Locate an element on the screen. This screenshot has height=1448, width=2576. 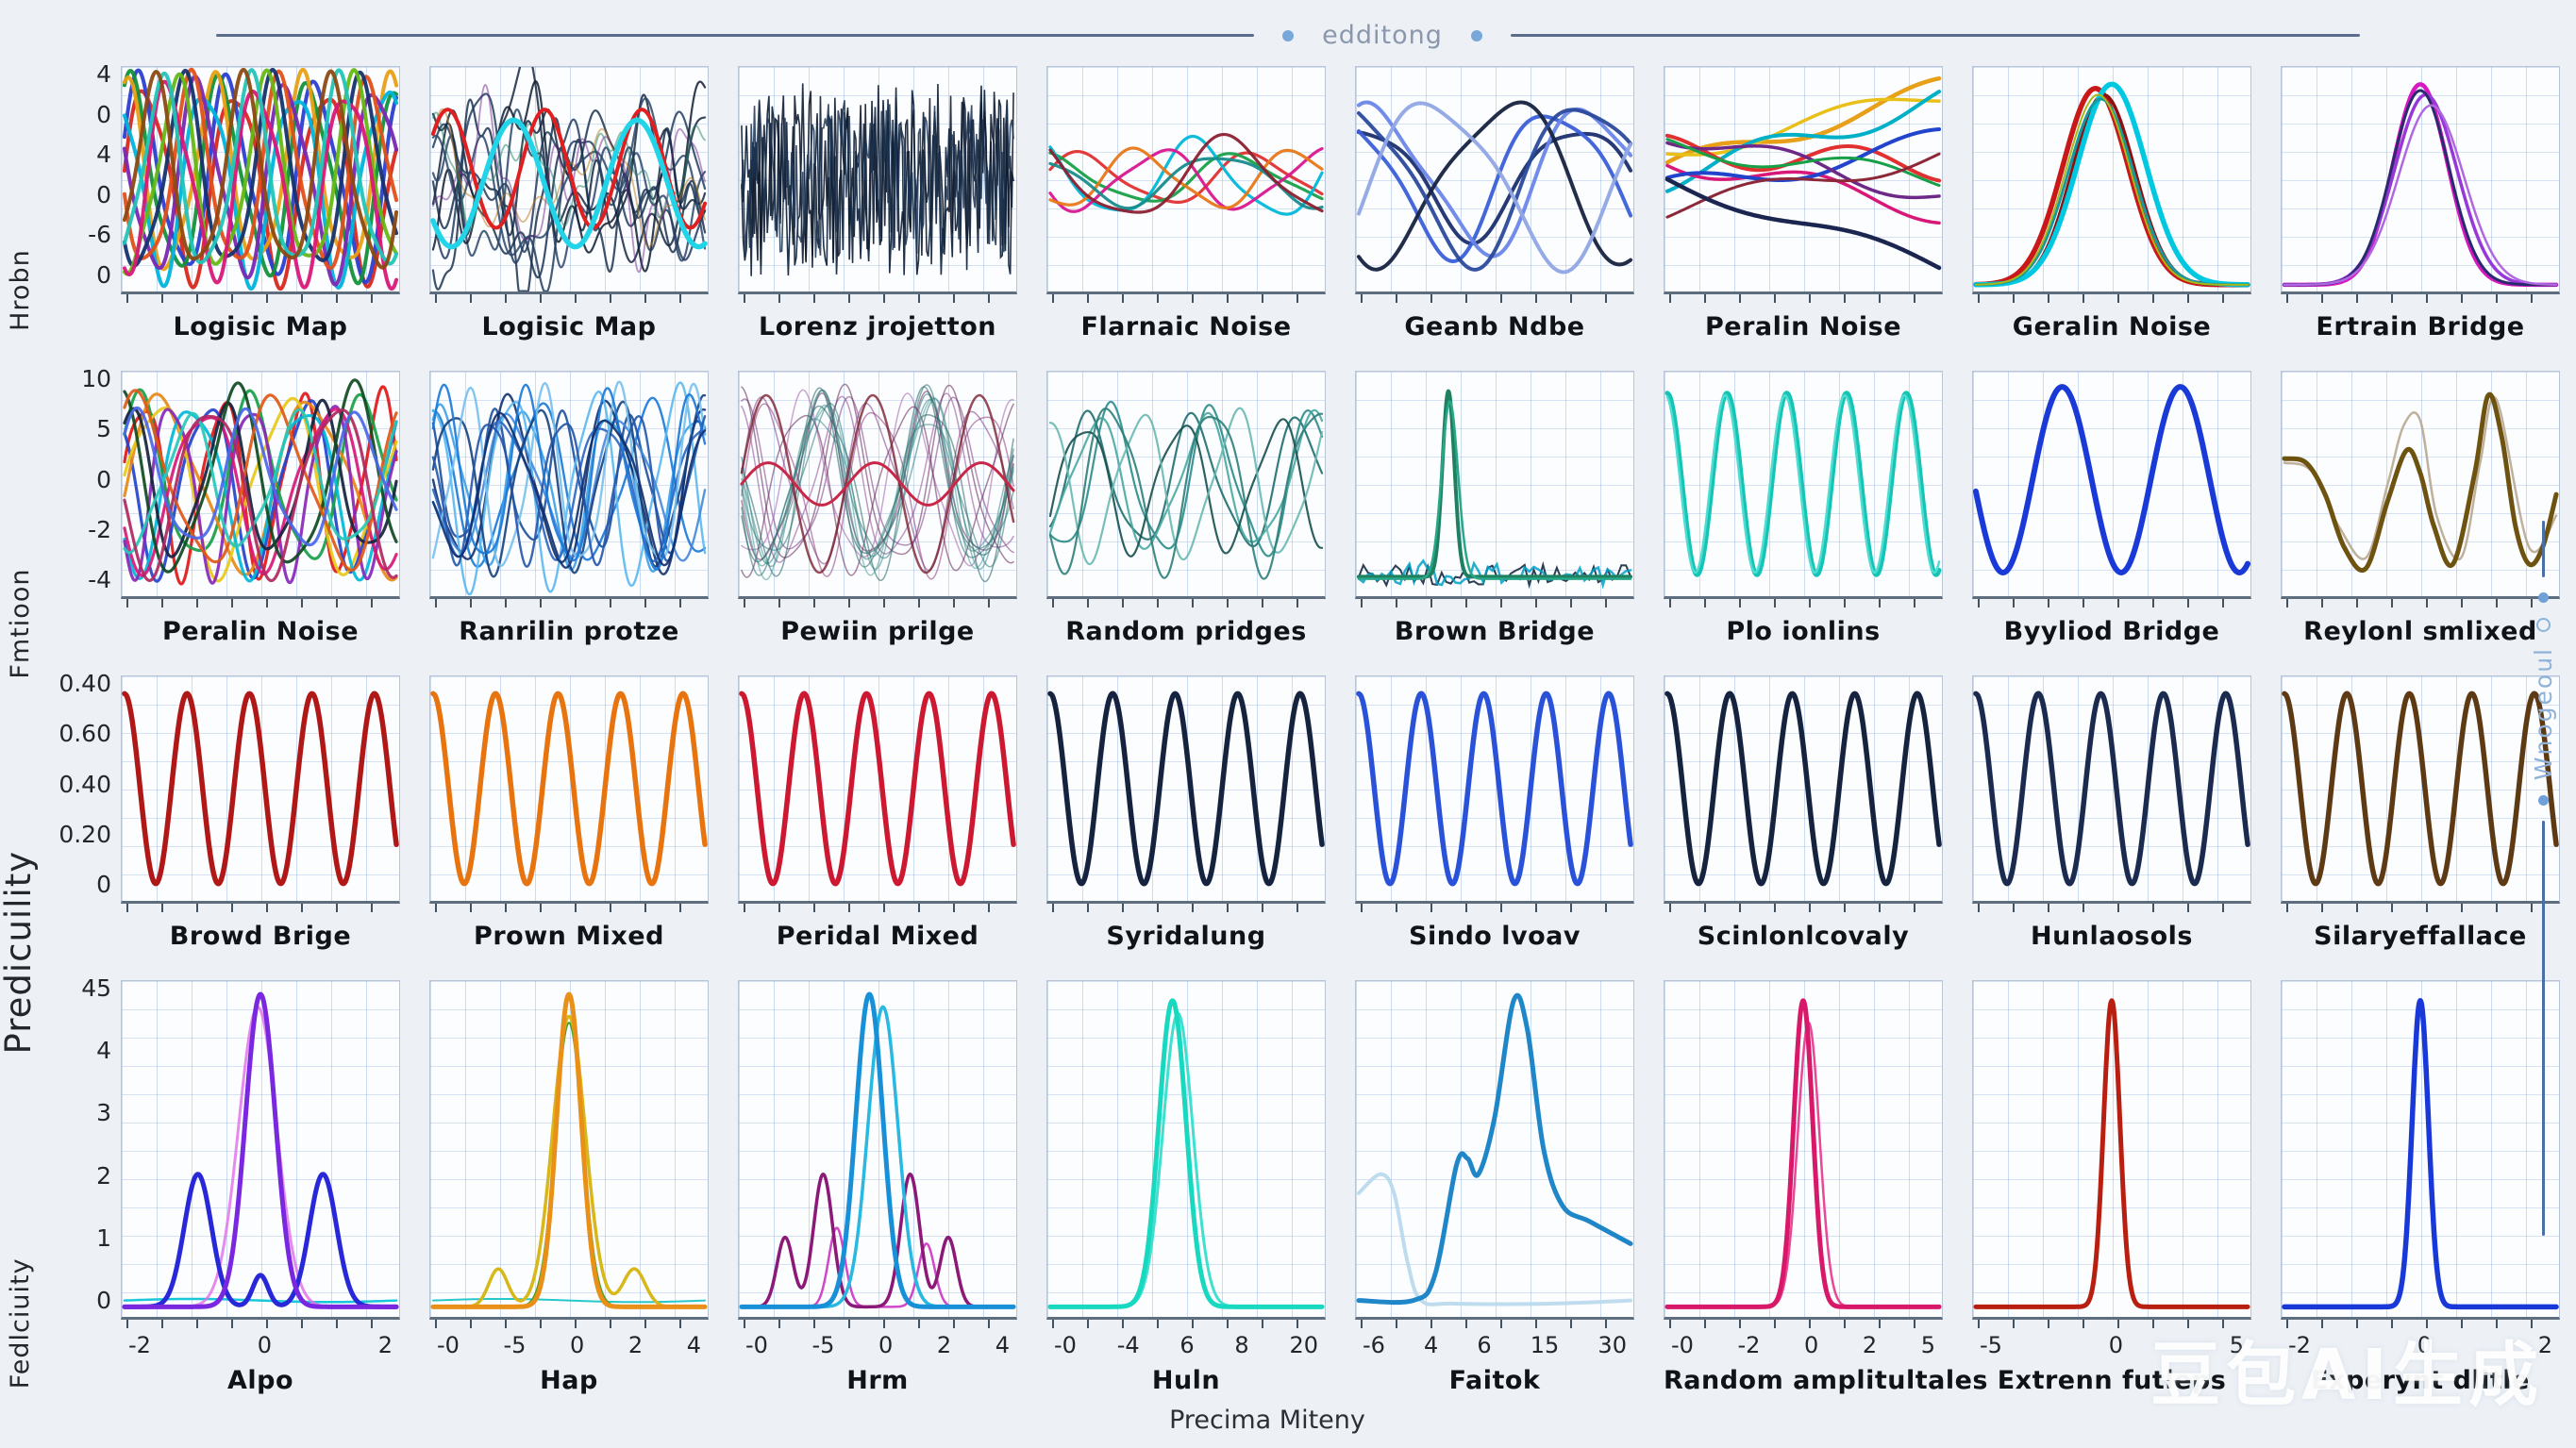
y-tick: 2 is located at coordinates (103, 1175).